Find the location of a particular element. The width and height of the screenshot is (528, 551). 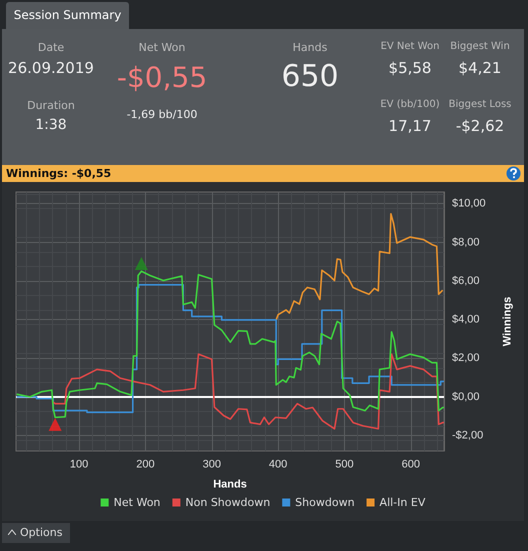

chart-title: Winnings: -$0,55 is located at coordinates (58, 173).